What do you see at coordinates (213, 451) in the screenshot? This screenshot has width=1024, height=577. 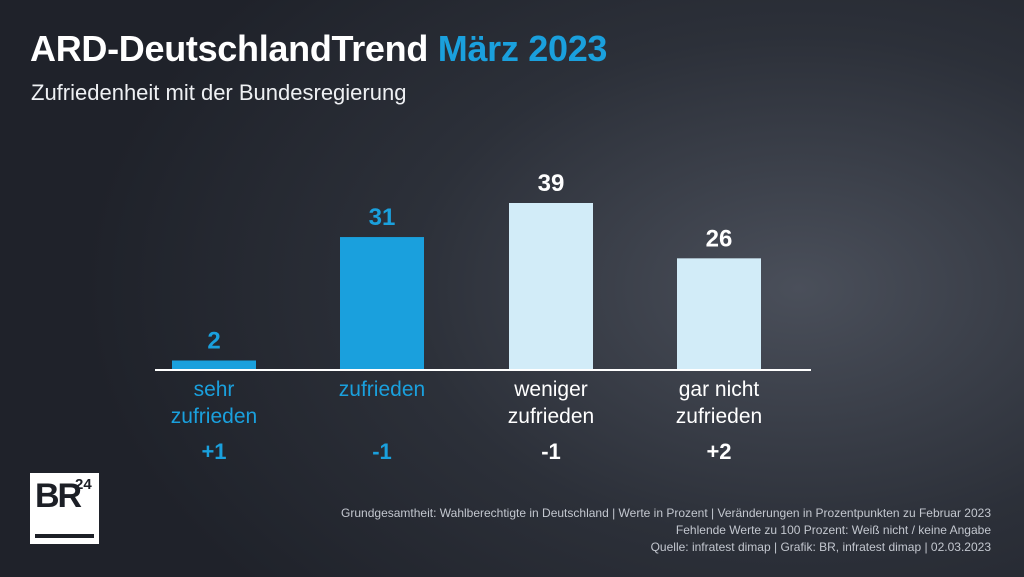 I see `change-label: +1` at bounding box center [213, 451].